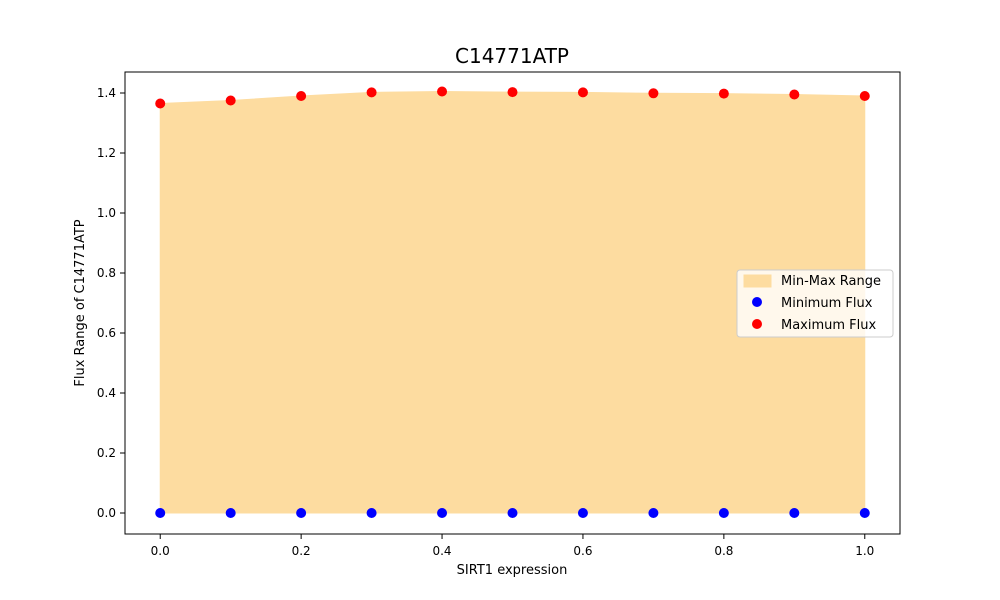 The image size is (1000, 600). I want to click on x-tick-label: 1.0, so click(864, 551).